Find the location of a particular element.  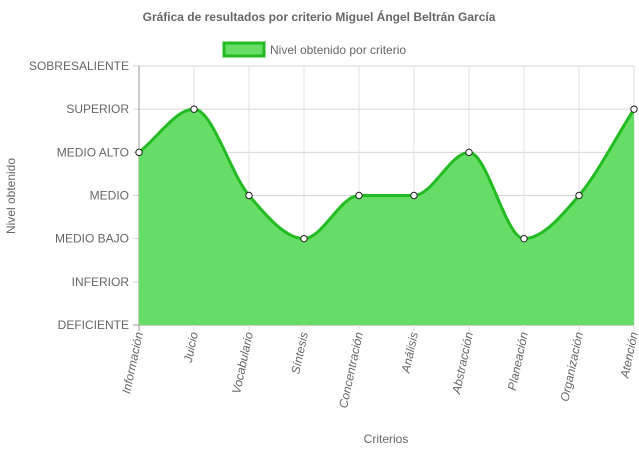

x-tick-label: Planeación is located at coordinates (518, 360).